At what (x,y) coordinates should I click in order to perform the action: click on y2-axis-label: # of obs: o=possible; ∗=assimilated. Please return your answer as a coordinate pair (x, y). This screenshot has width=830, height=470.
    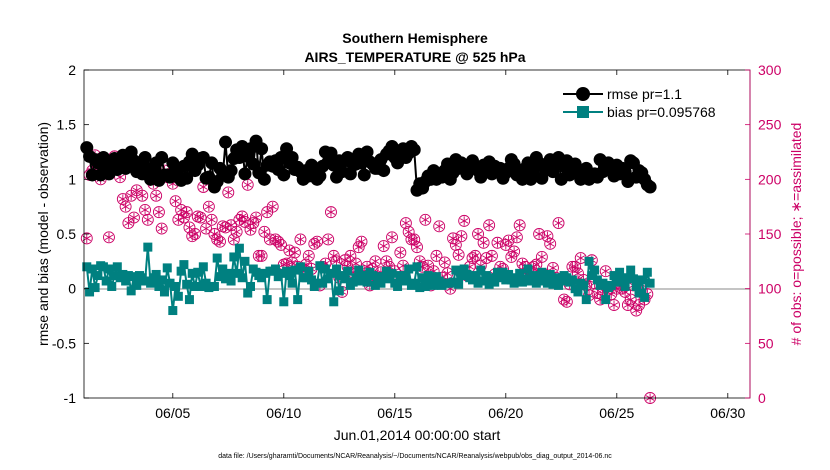
    Looking at the image, I should click on (796, 234).